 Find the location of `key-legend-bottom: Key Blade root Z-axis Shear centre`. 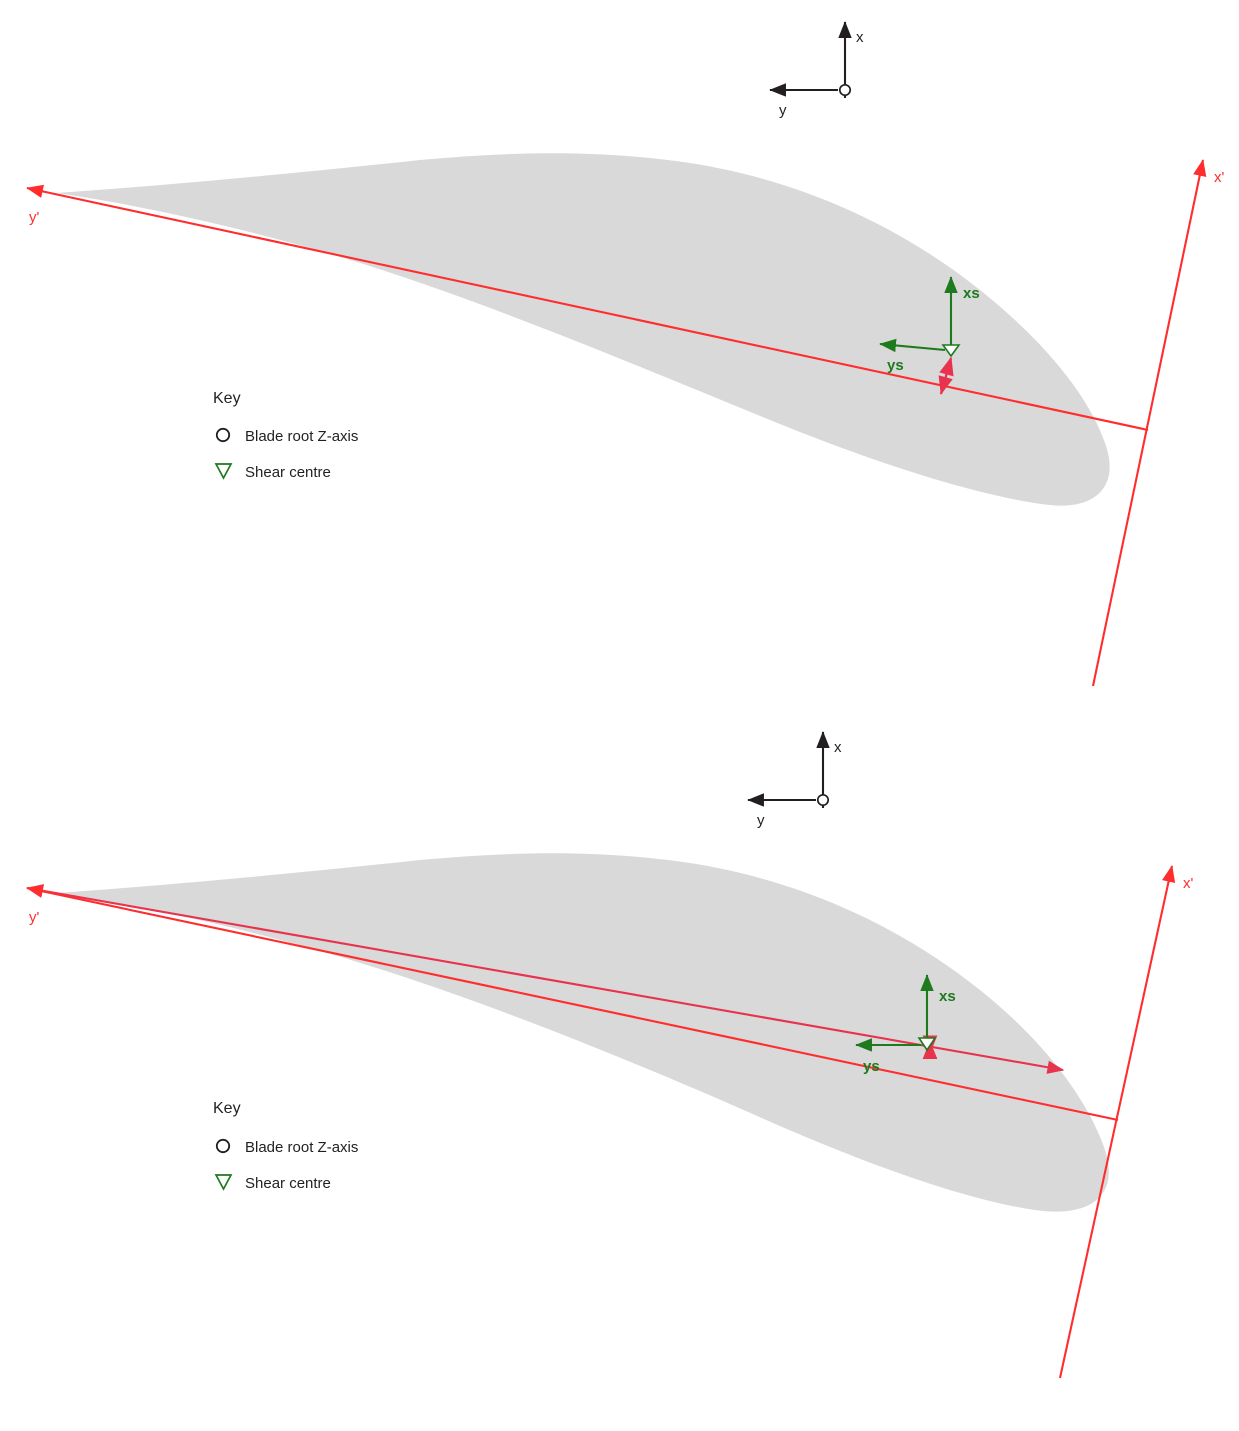

key-legend-bottom: Key Blade root Z-axis Shear centre is located at coordinates (285, 1146).